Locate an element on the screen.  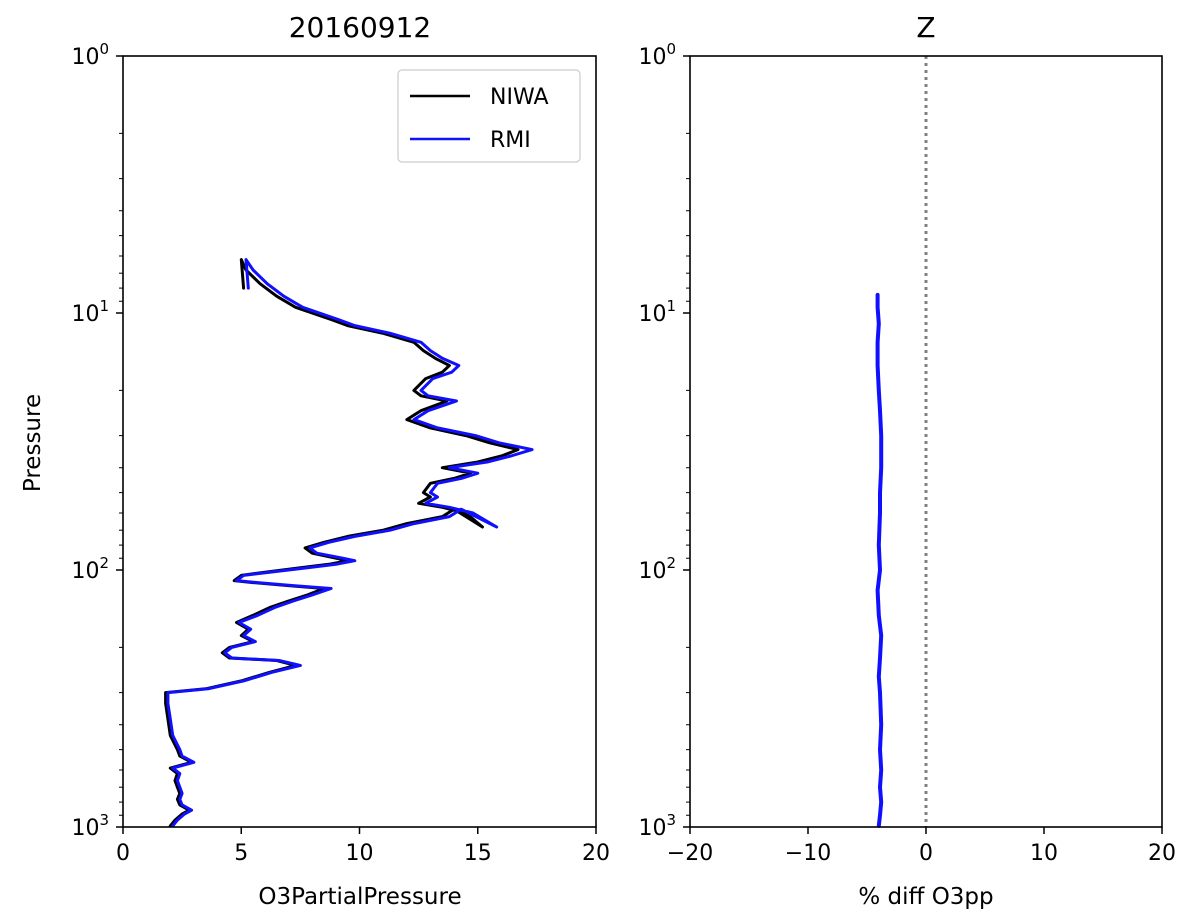
left-x-tick-label: 20 is located at coordinates (596, 853).